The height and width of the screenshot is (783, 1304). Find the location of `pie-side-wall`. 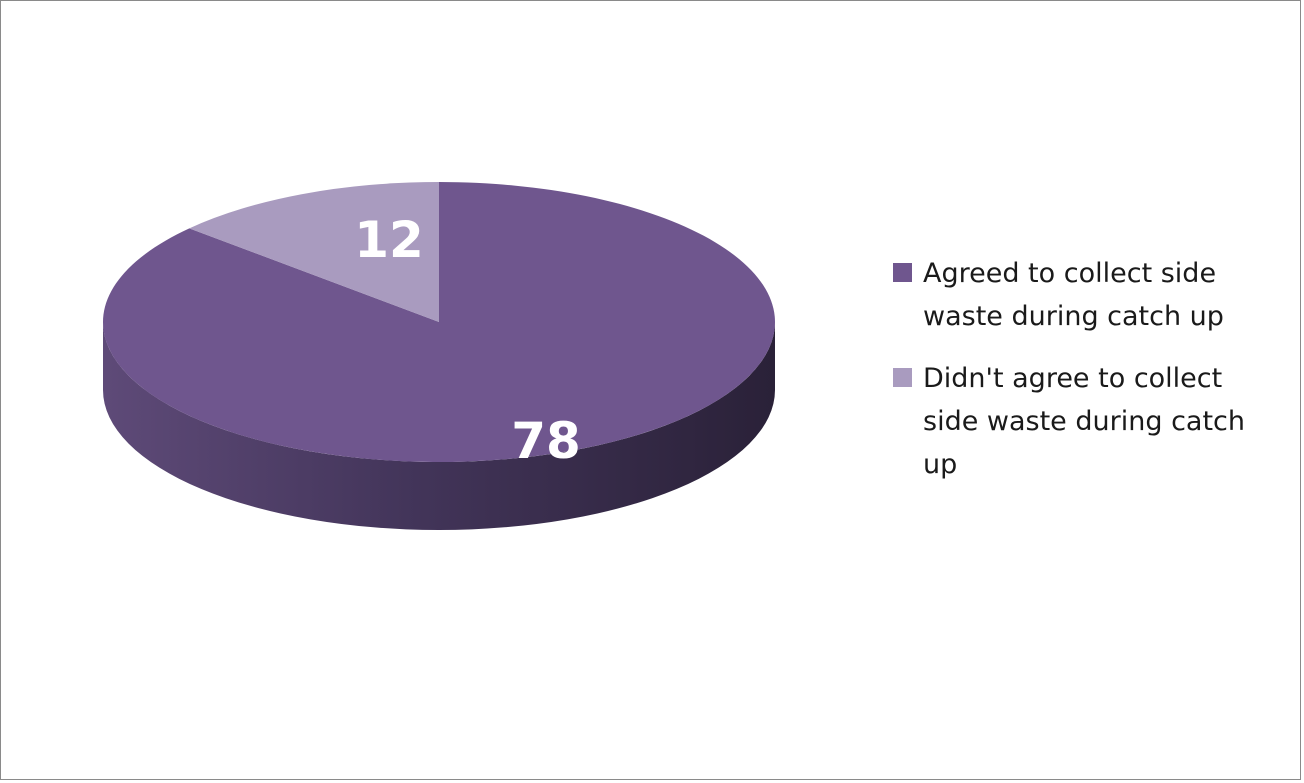

pie-side-wall is located at coordinates (439, 426).